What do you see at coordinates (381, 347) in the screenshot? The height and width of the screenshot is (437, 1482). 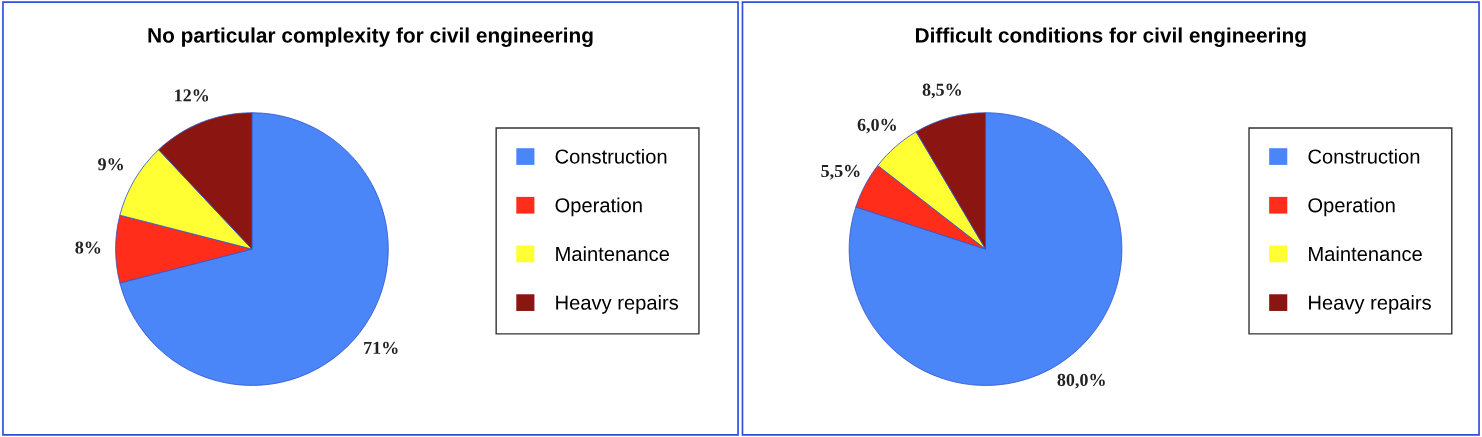 I see `data-label: 71%` at bounding box center [381, 347].